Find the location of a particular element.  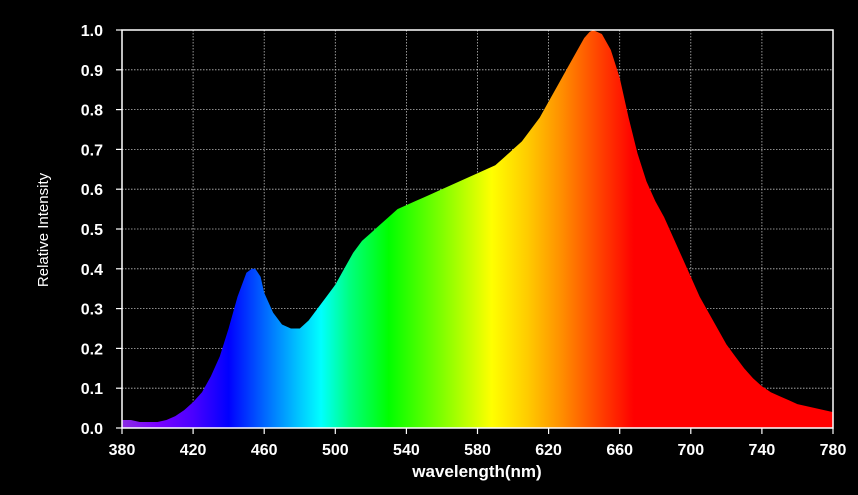

y-axis-label: Relative Intensity is located at coordinates (43, 229).